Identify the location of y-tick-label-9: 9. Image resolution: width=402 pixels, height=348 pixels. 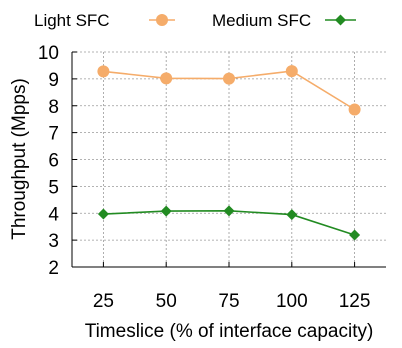
(53, 80).